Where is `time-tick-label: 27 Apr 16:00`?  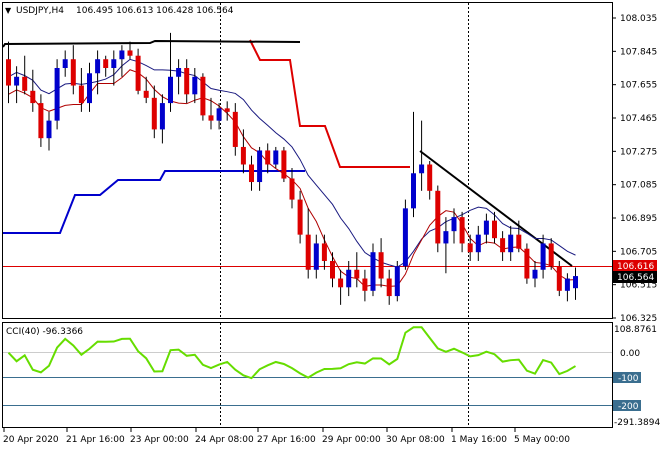
time-tick-label: 27 Apr 16:00 is located at coordinates (286, 440).